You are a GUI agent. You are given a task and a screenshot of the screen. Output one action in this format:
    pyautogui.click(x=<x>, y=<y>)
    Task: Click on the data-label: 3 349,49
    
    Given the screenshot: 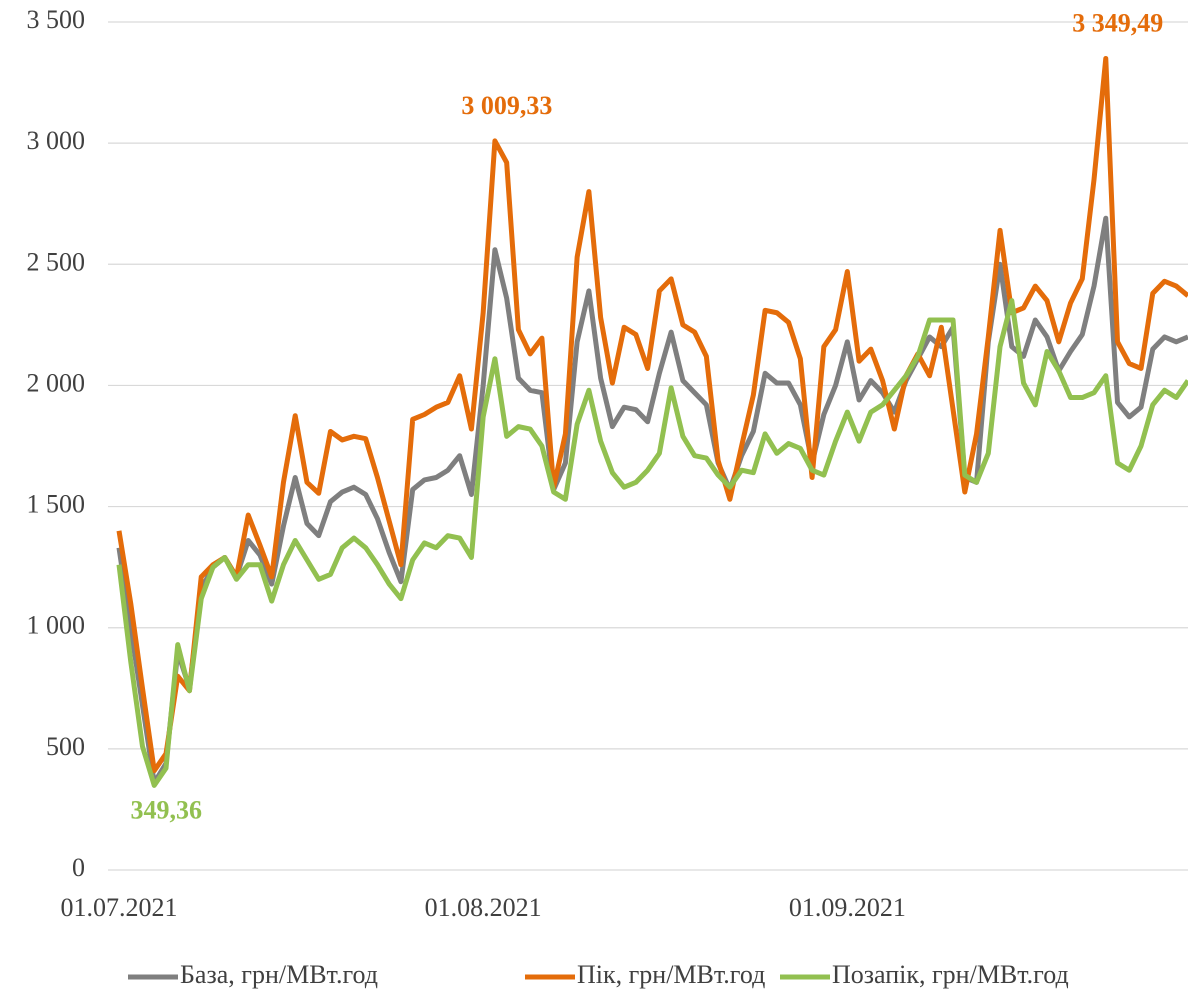 What is the action you would take?
    pyautogui.click(x=1117, y=22)
    